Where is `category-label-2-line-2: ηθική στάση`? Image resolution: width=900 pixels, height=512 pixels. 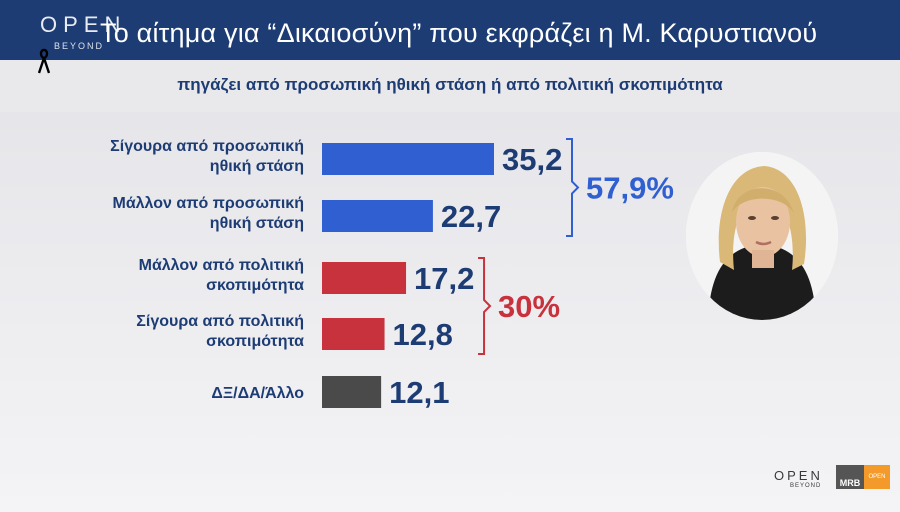
category-label-2-line-2: ηθική στάση is located at coordinates (257, 223).